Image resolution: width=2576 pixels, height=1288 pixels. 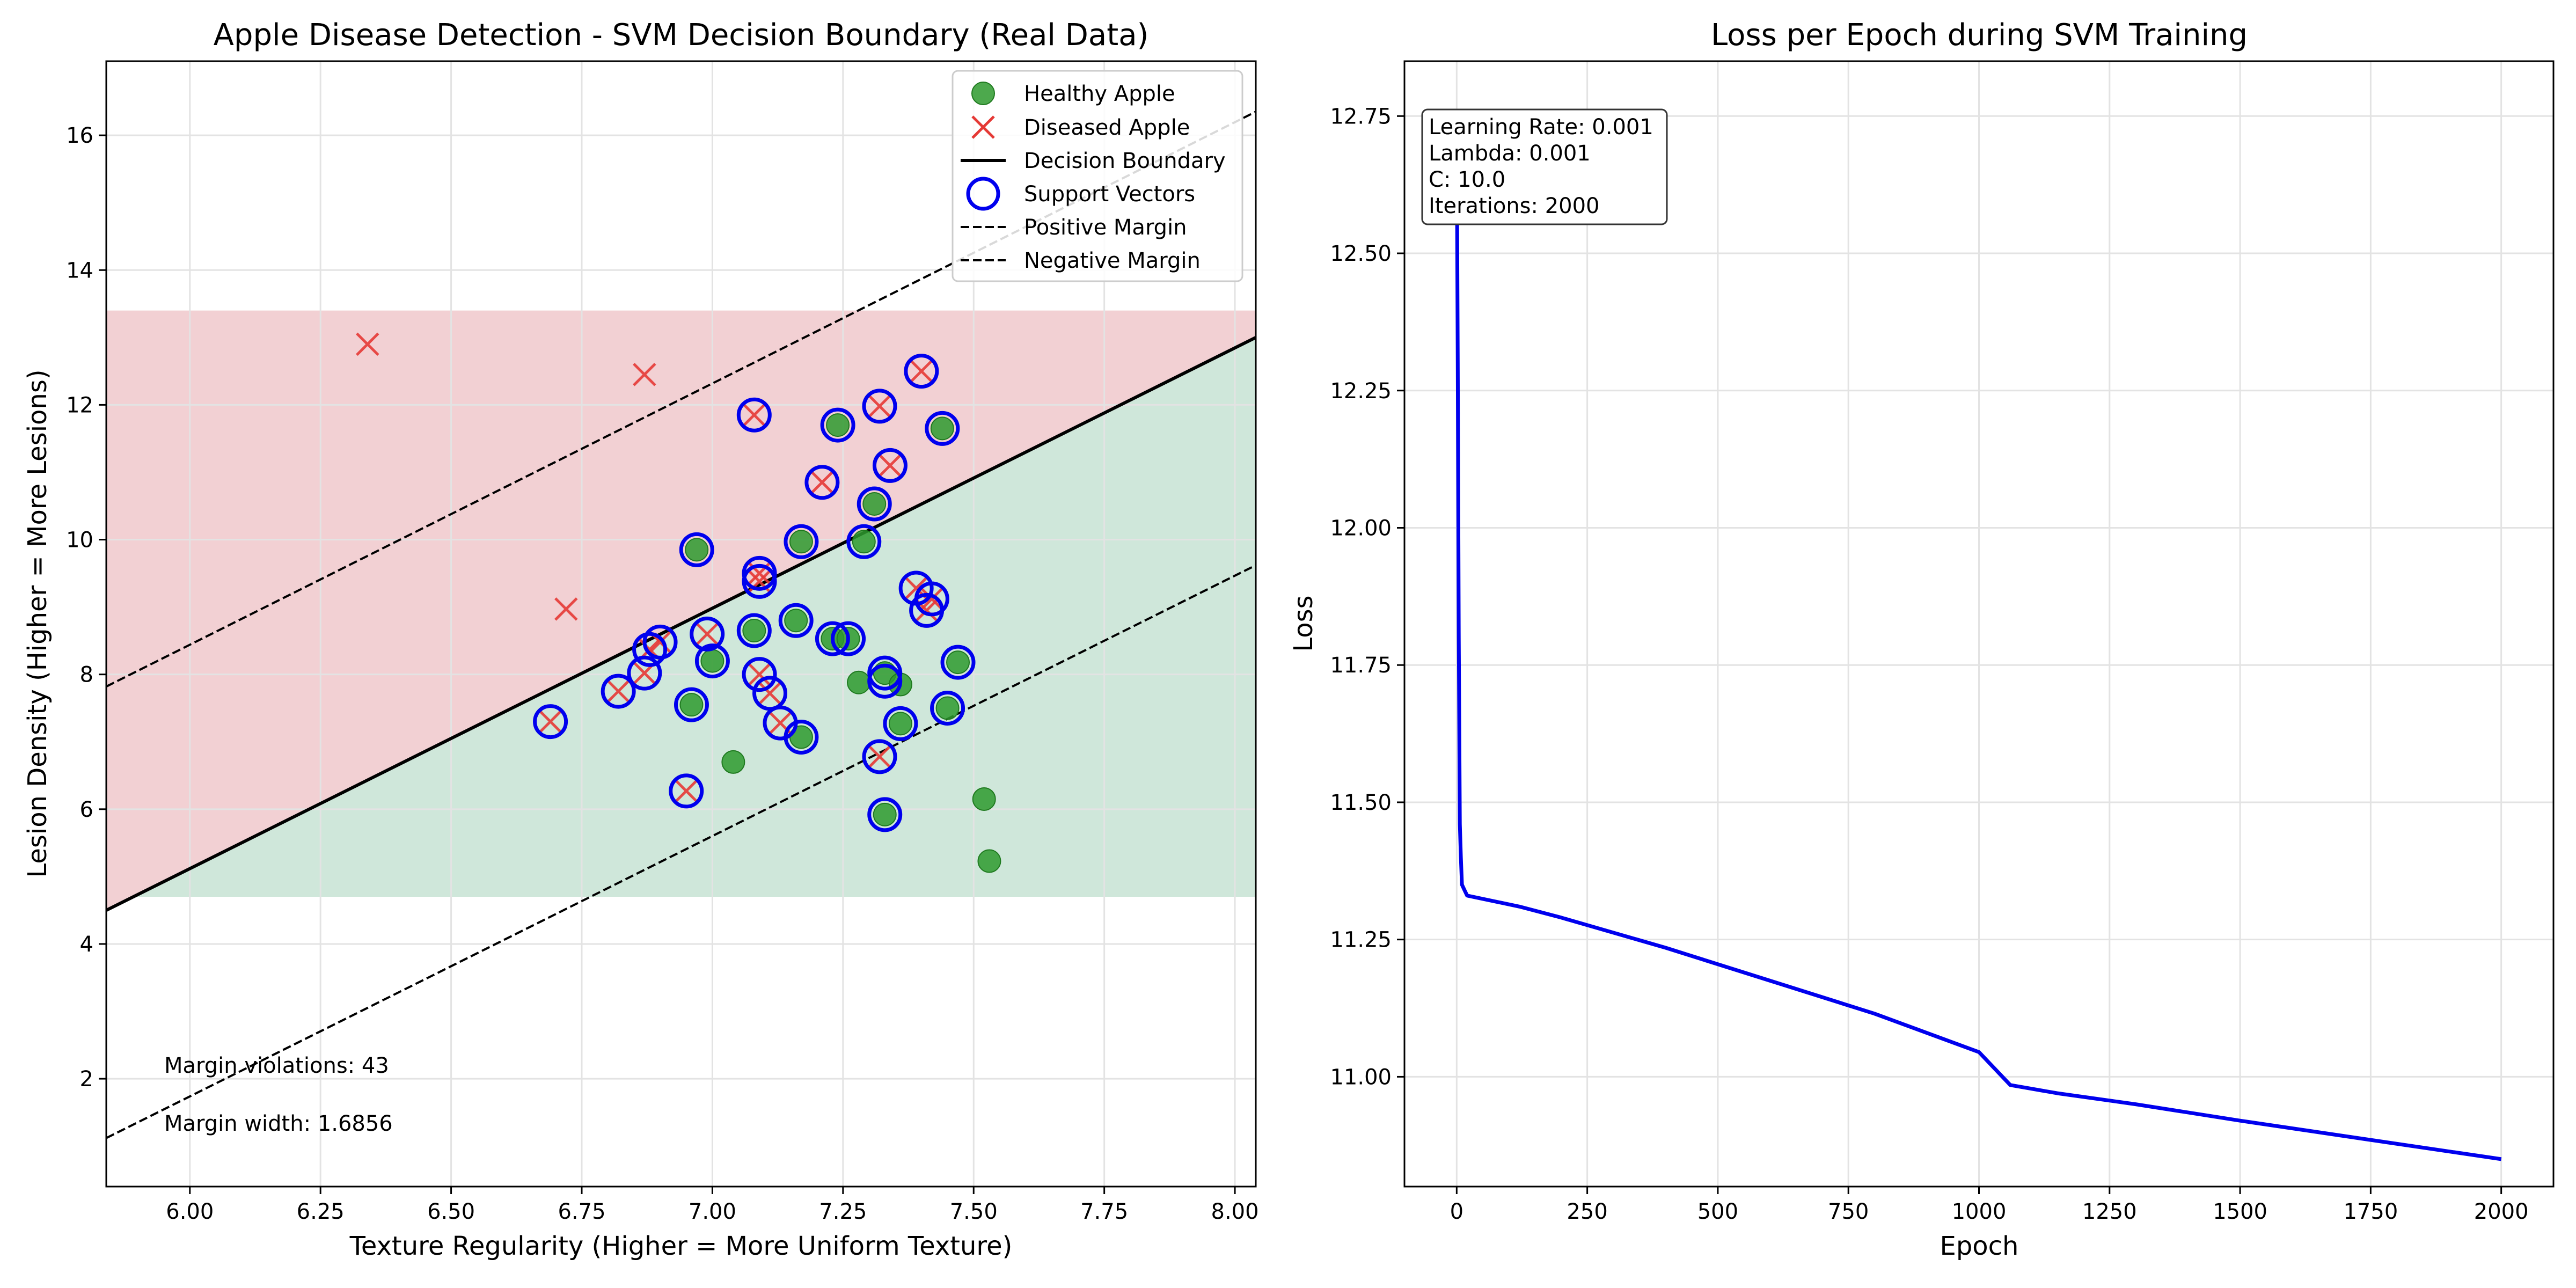 I want to click on legend-label-positive-margin: Positive Margin, so click(x=1105, y=227).